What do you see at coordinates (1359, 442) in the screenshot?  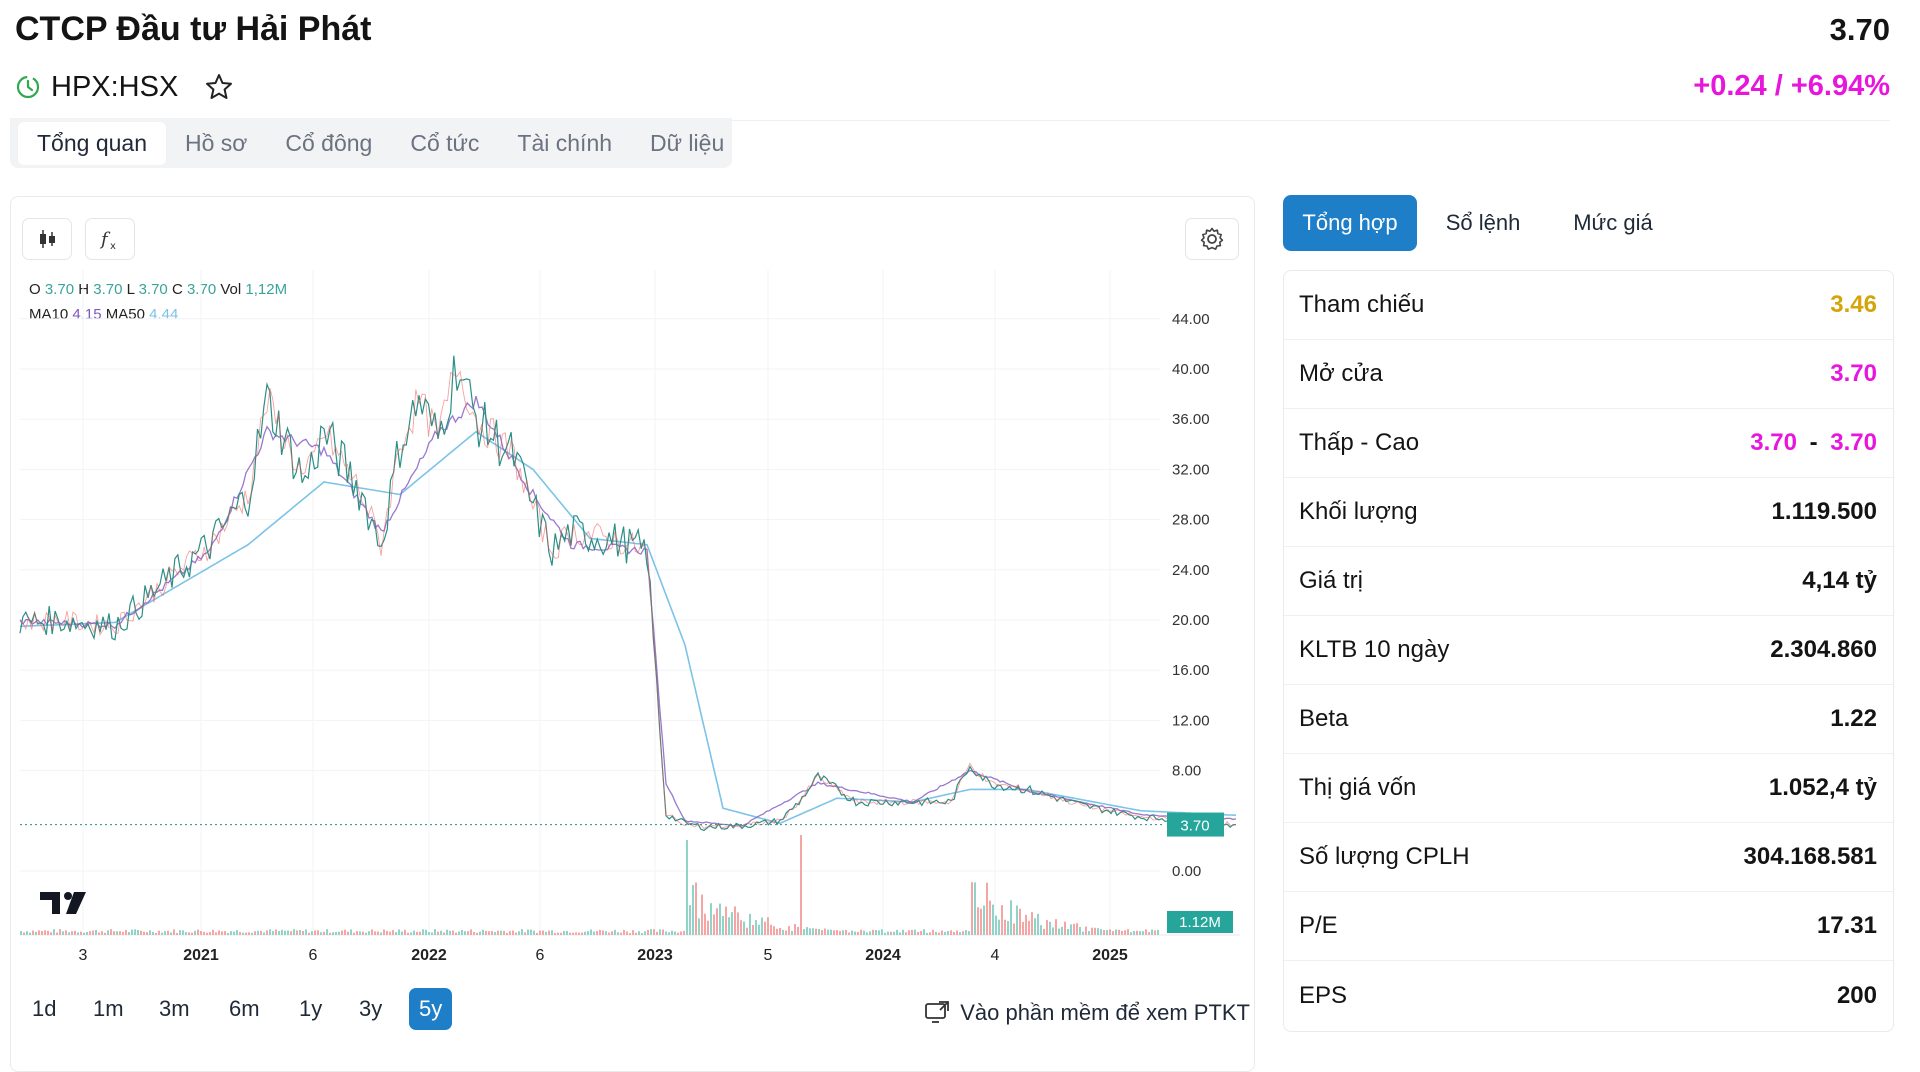 I see `stat-label: Thấp - Cao` at bounding box center [1359, 442].